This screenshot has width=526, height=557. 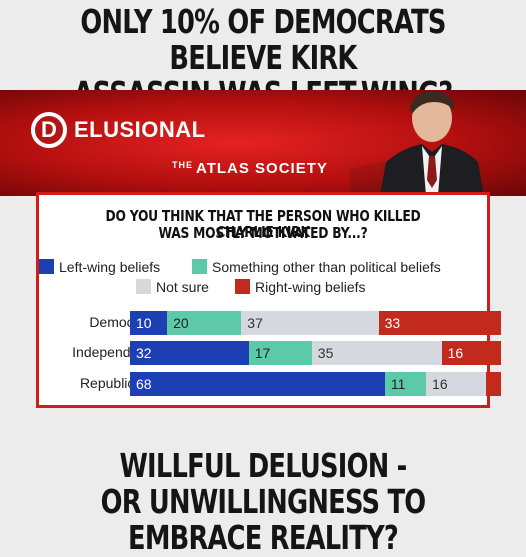 I want to click on delusional-logo-icon: D, so click(x=49, y=130).